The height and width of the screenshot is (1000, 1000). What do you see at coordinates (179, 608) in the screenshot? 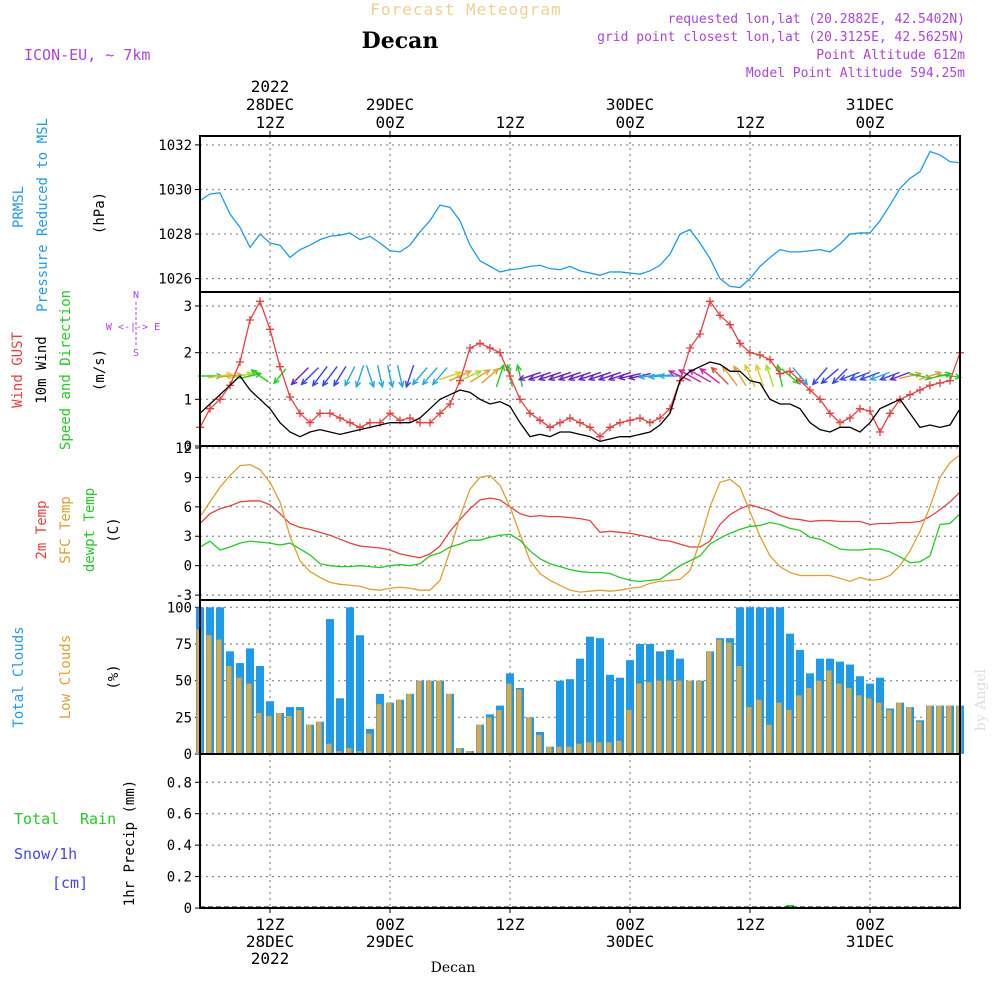
I see `clouds-ytick-label: 100` at bounding box center [179, 608].